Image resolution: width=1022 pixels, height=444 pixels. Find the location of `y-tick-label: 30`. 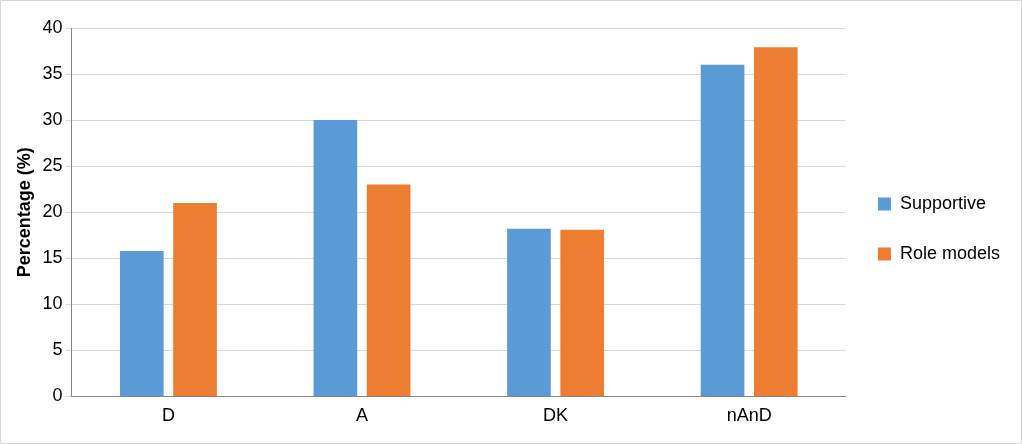

y-tick-label: 30 is located at coordinates (52, 119).